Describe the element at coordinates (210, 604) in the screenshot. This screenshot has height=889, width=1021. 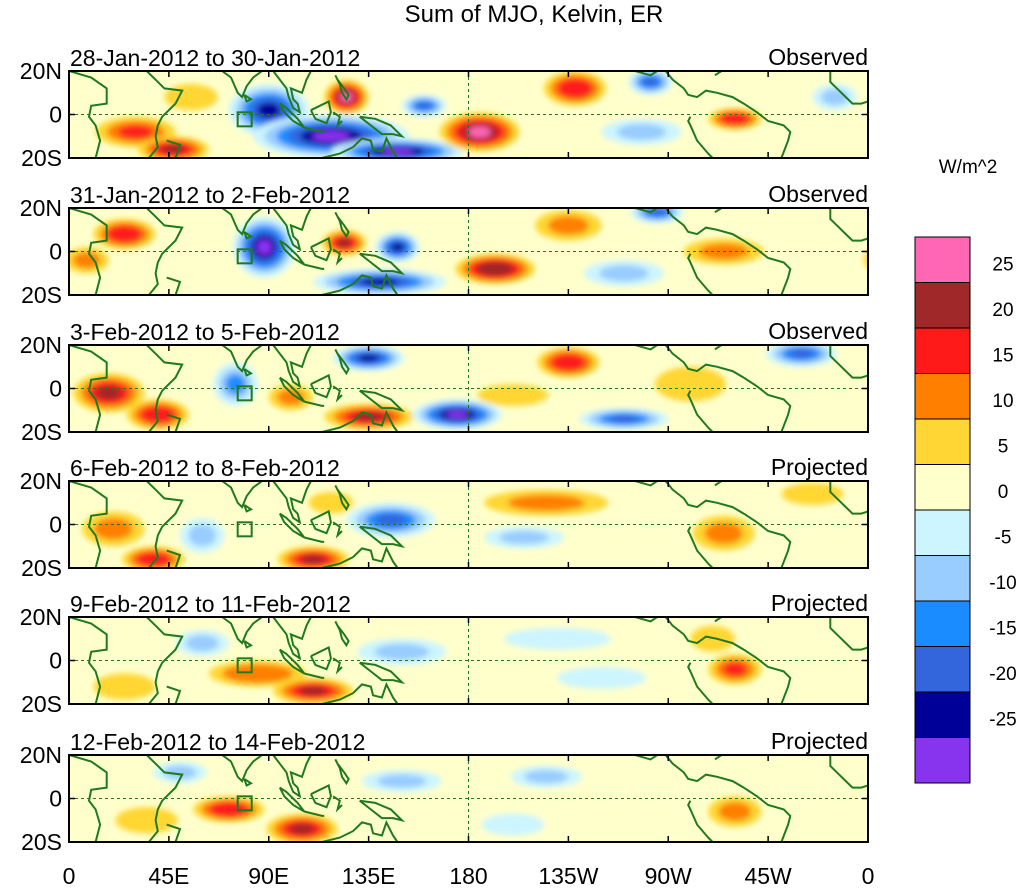
I see `panel-date-range: 9-Feb-2012 to 11-Feb-2012` at that location.